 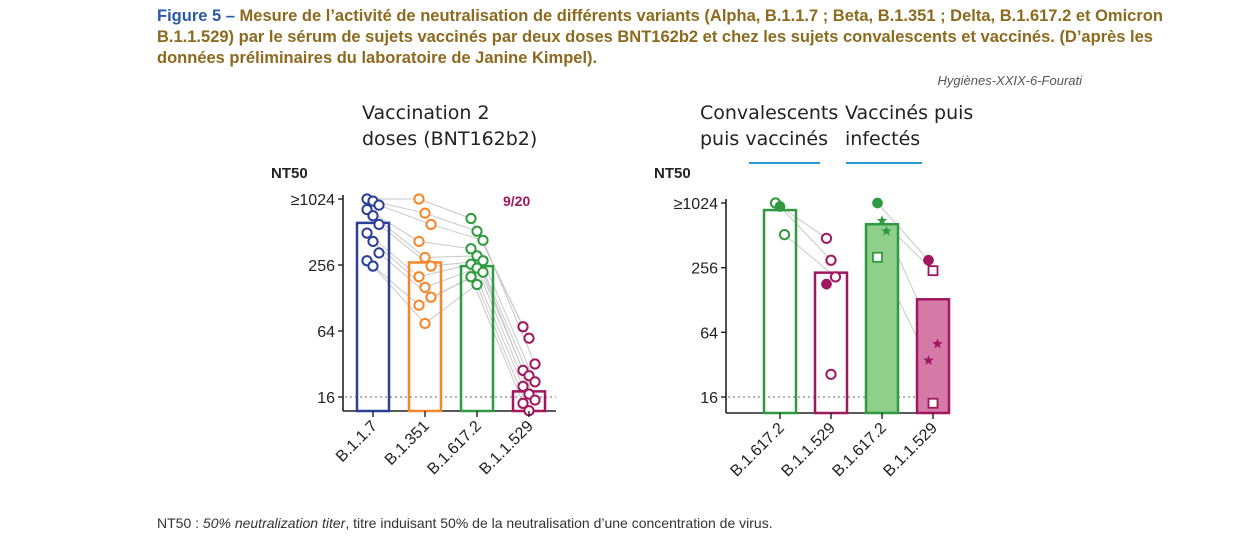 I want to click on group-label-line: Convalescents, so click(x=769, y=113).